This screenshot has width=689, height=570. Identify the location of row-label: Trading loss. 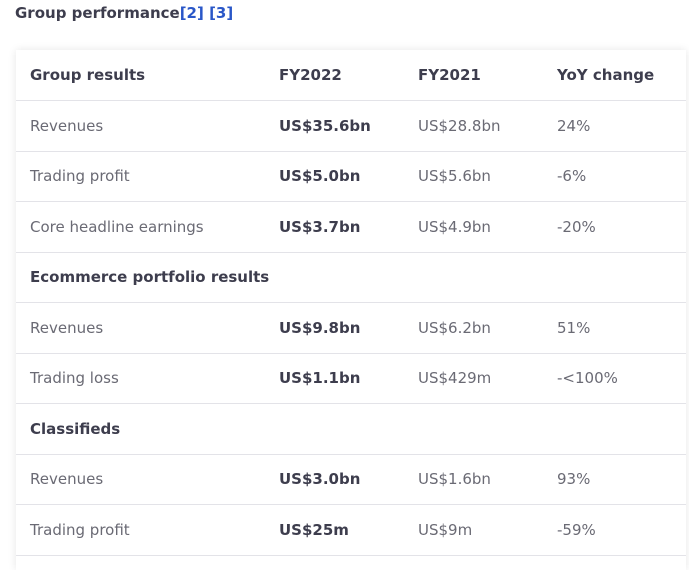
(140, 378).